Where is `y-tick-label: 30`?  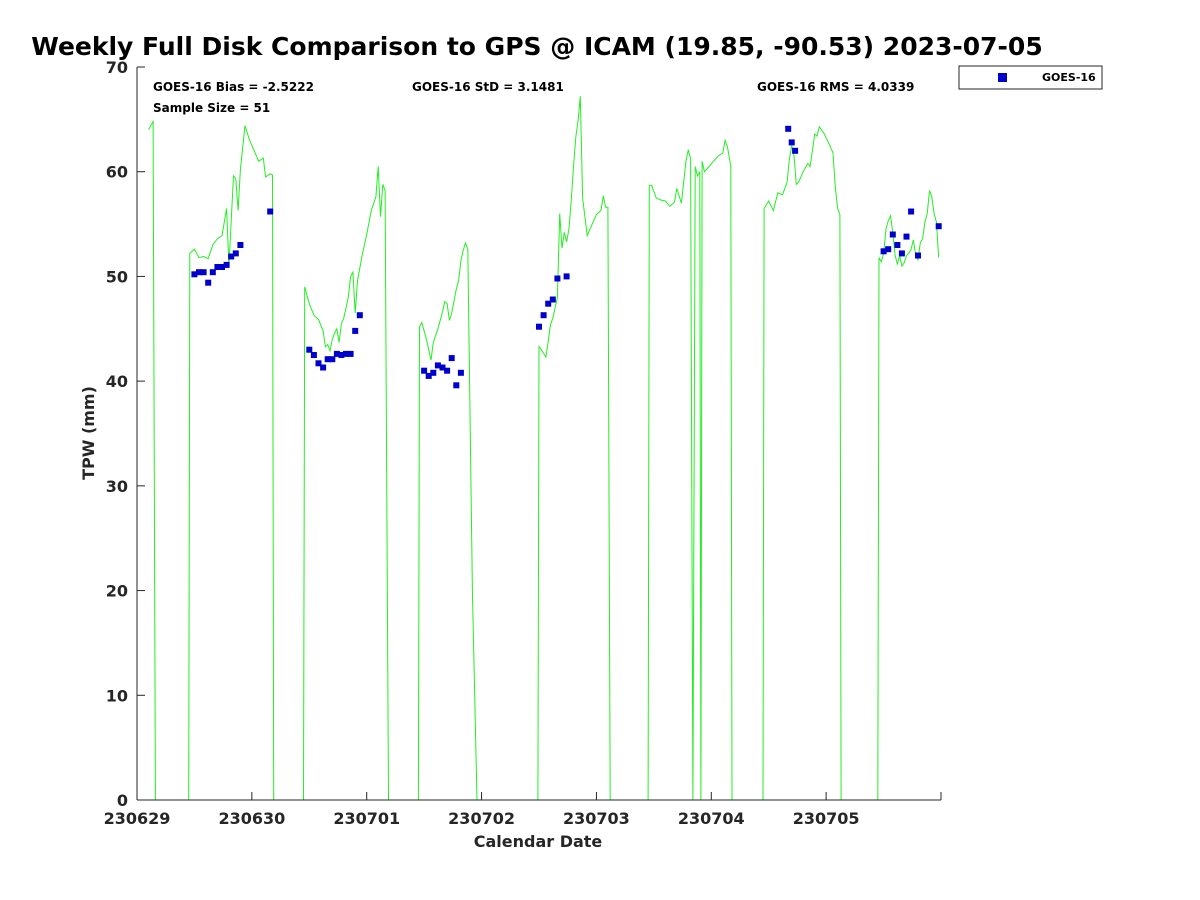 y-tick-label: 30 is located at coordinates (117, 486).